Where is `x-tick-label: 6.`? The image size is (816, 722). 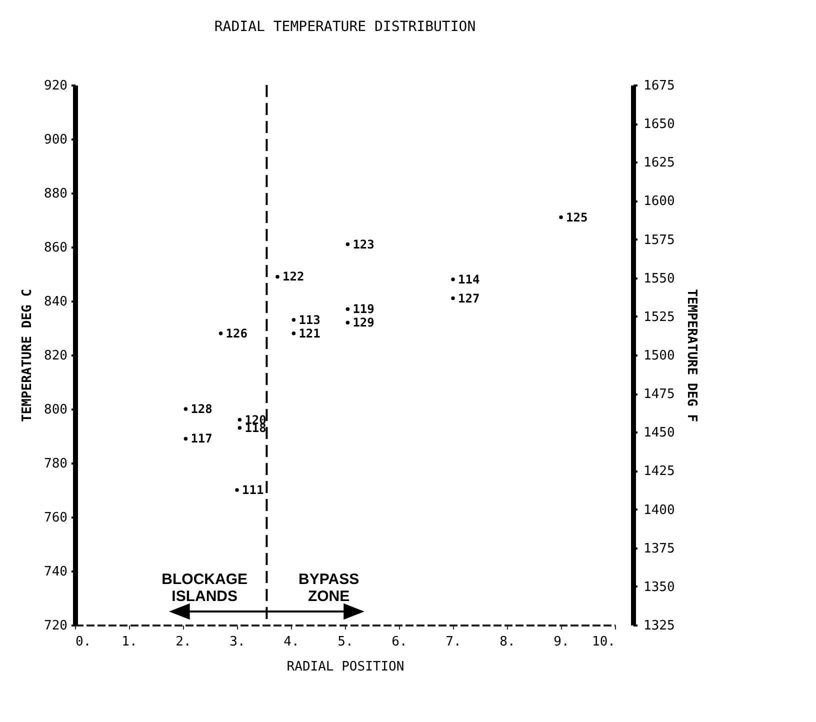 x-tick-label: 6. is located at coordinates (400, 642).